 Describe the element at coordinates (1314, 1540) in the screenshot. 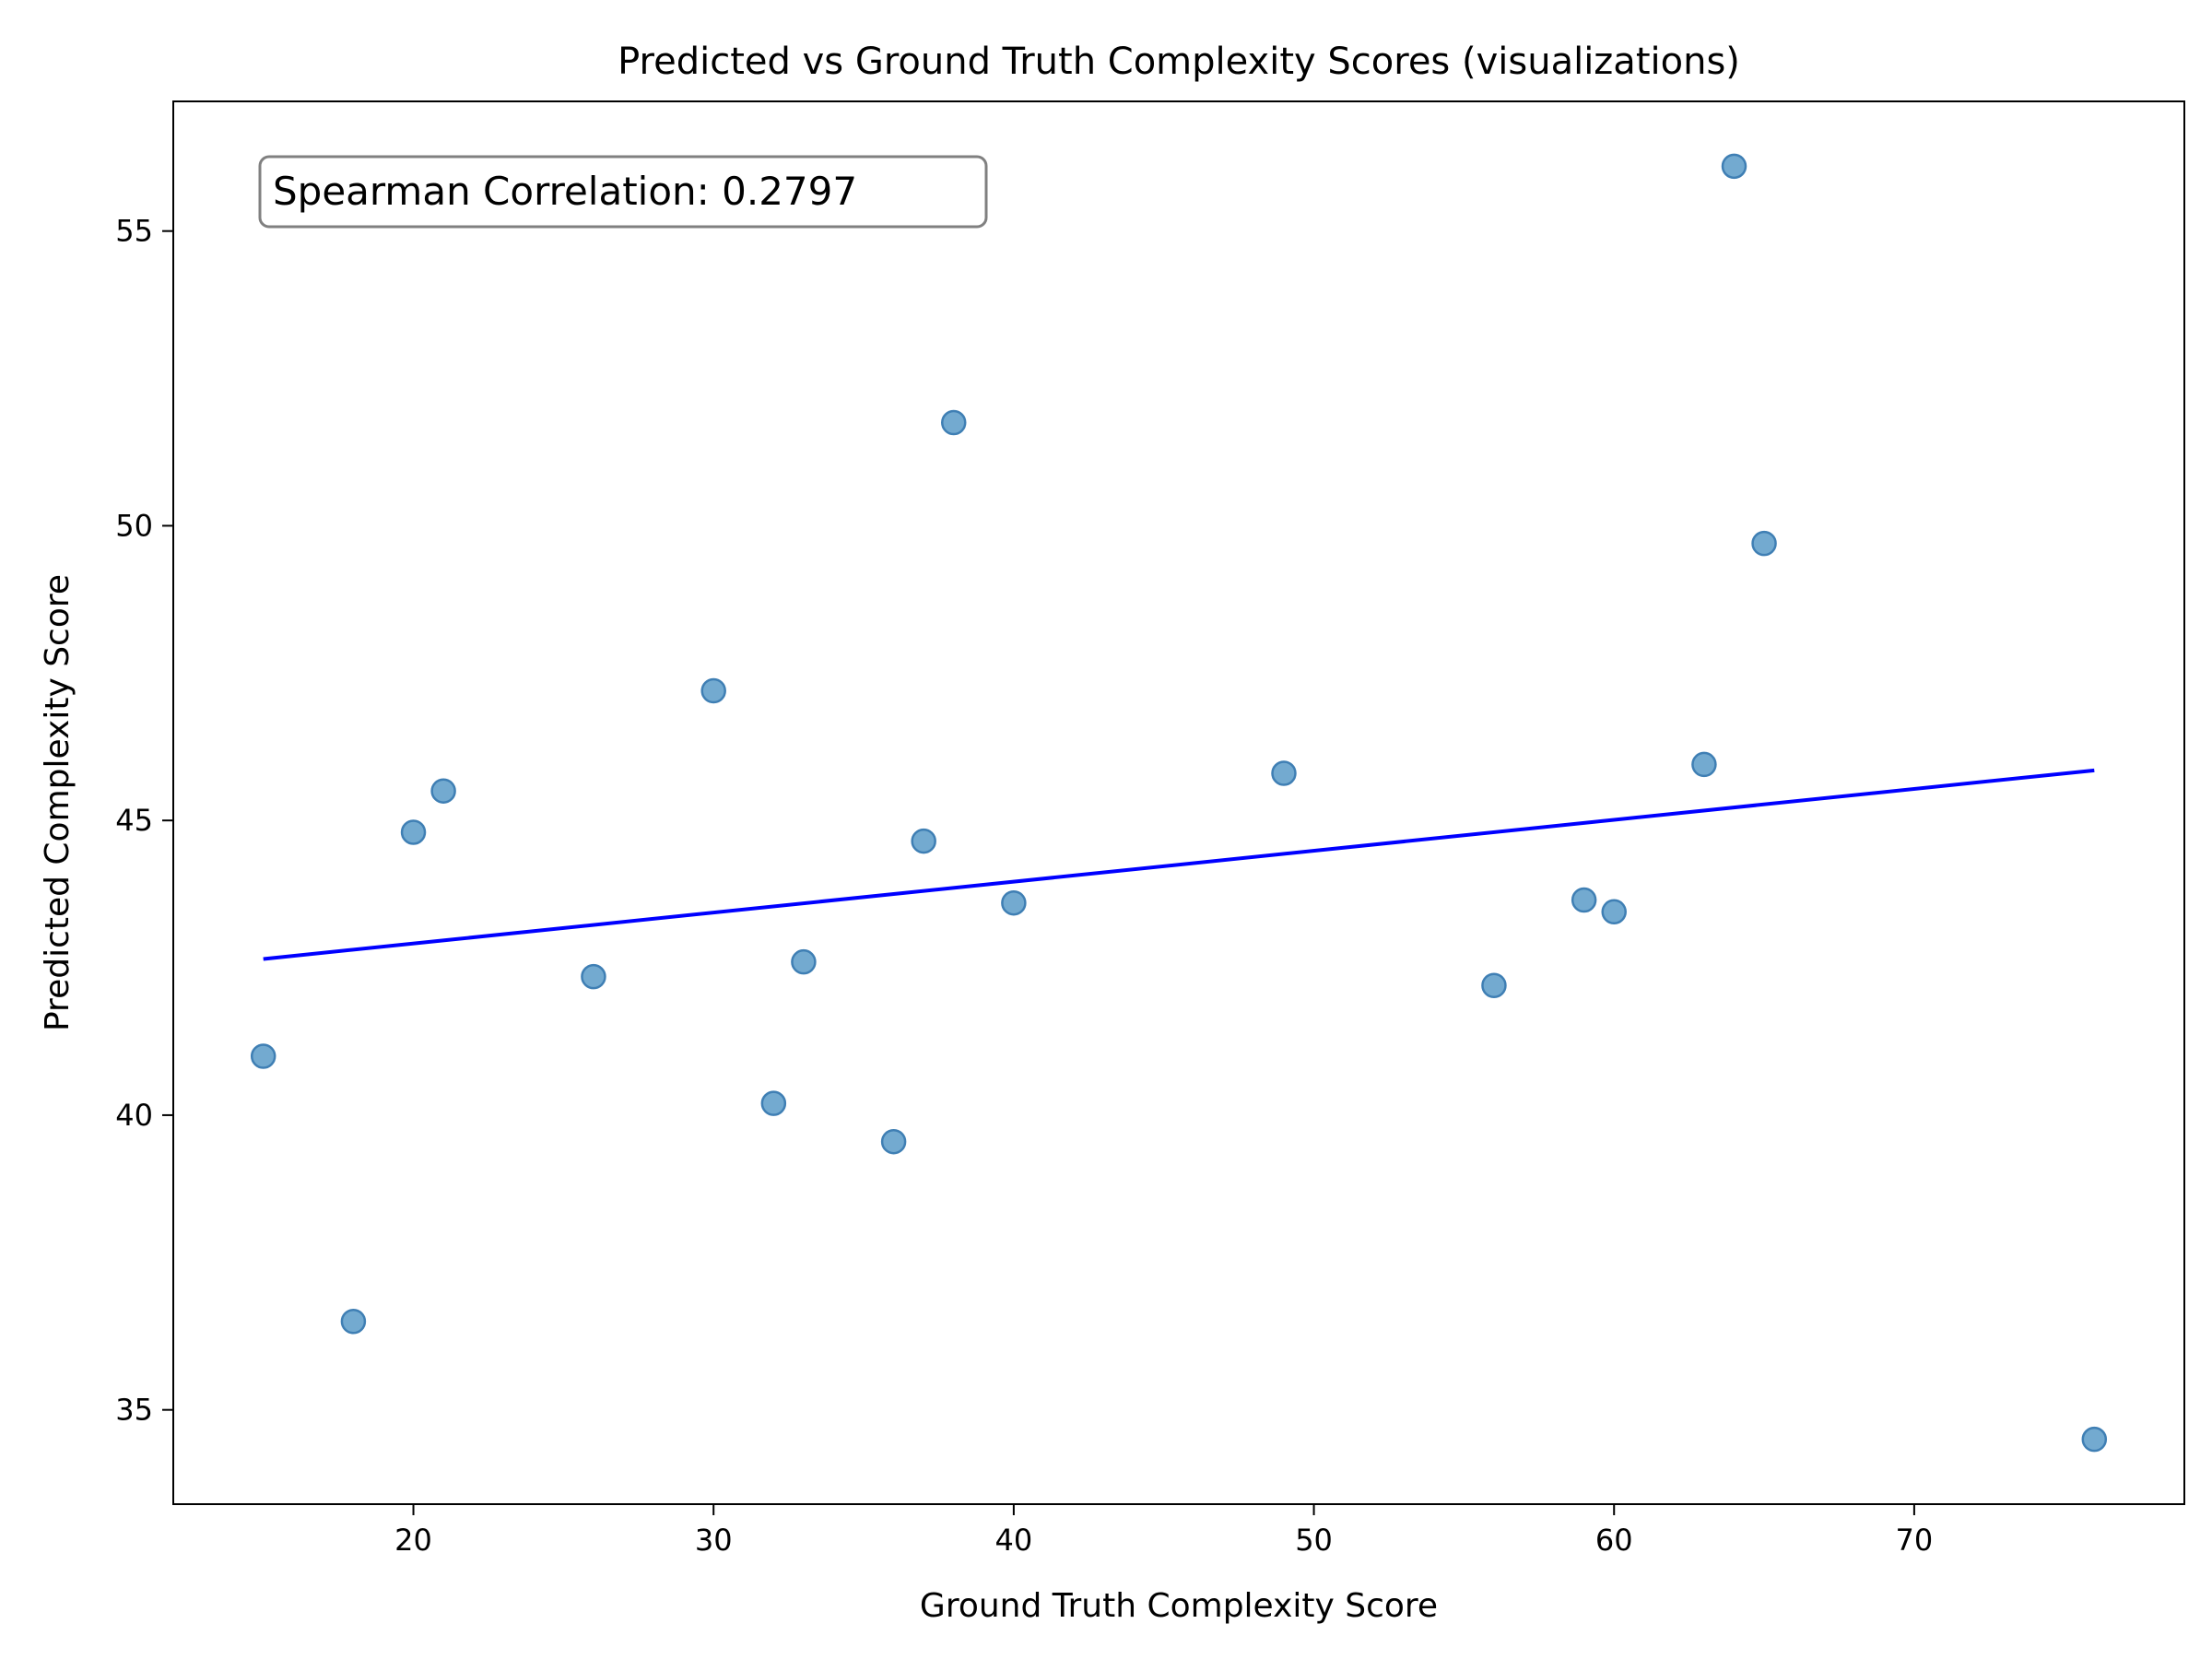

I see `x-tick-label: 50` at that location.